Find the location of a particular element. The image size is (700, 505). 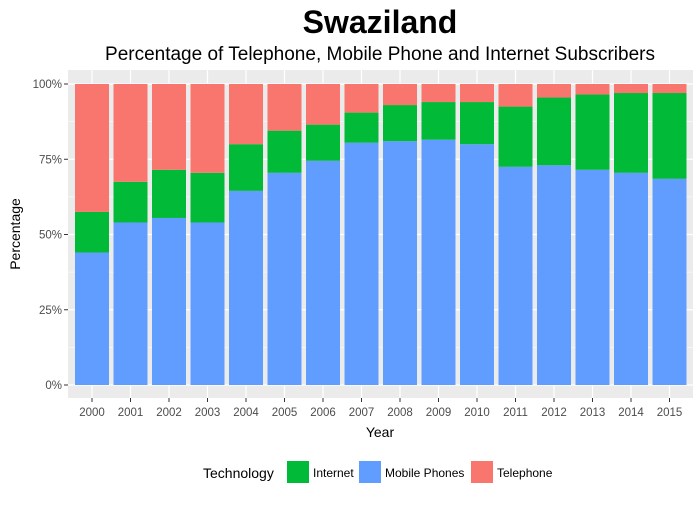

bar-mobile-phones-2012 is located at coordinates (554, 275).